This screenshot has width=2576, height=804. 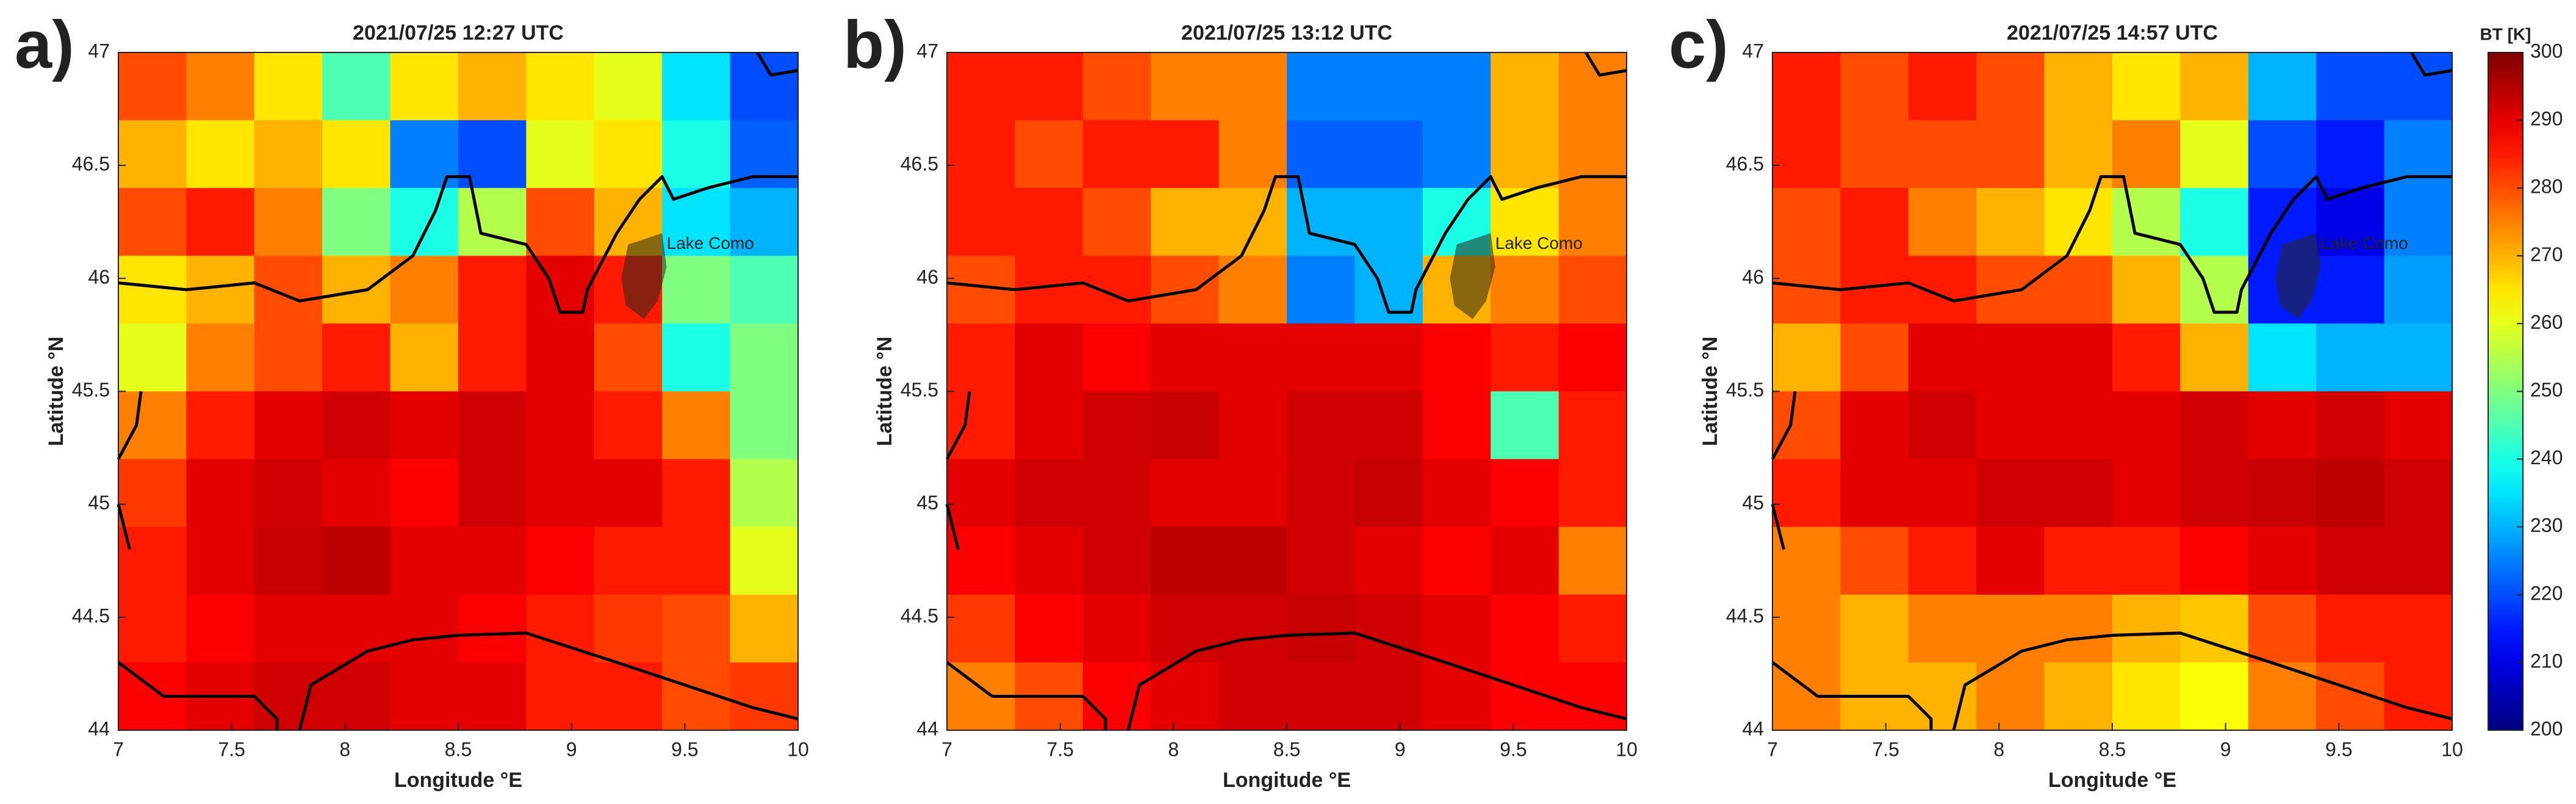 What do you see at coordinates (99, 277) in the screenshot?
I see `y-tick-label: 46` at bounding box center [99, 277].